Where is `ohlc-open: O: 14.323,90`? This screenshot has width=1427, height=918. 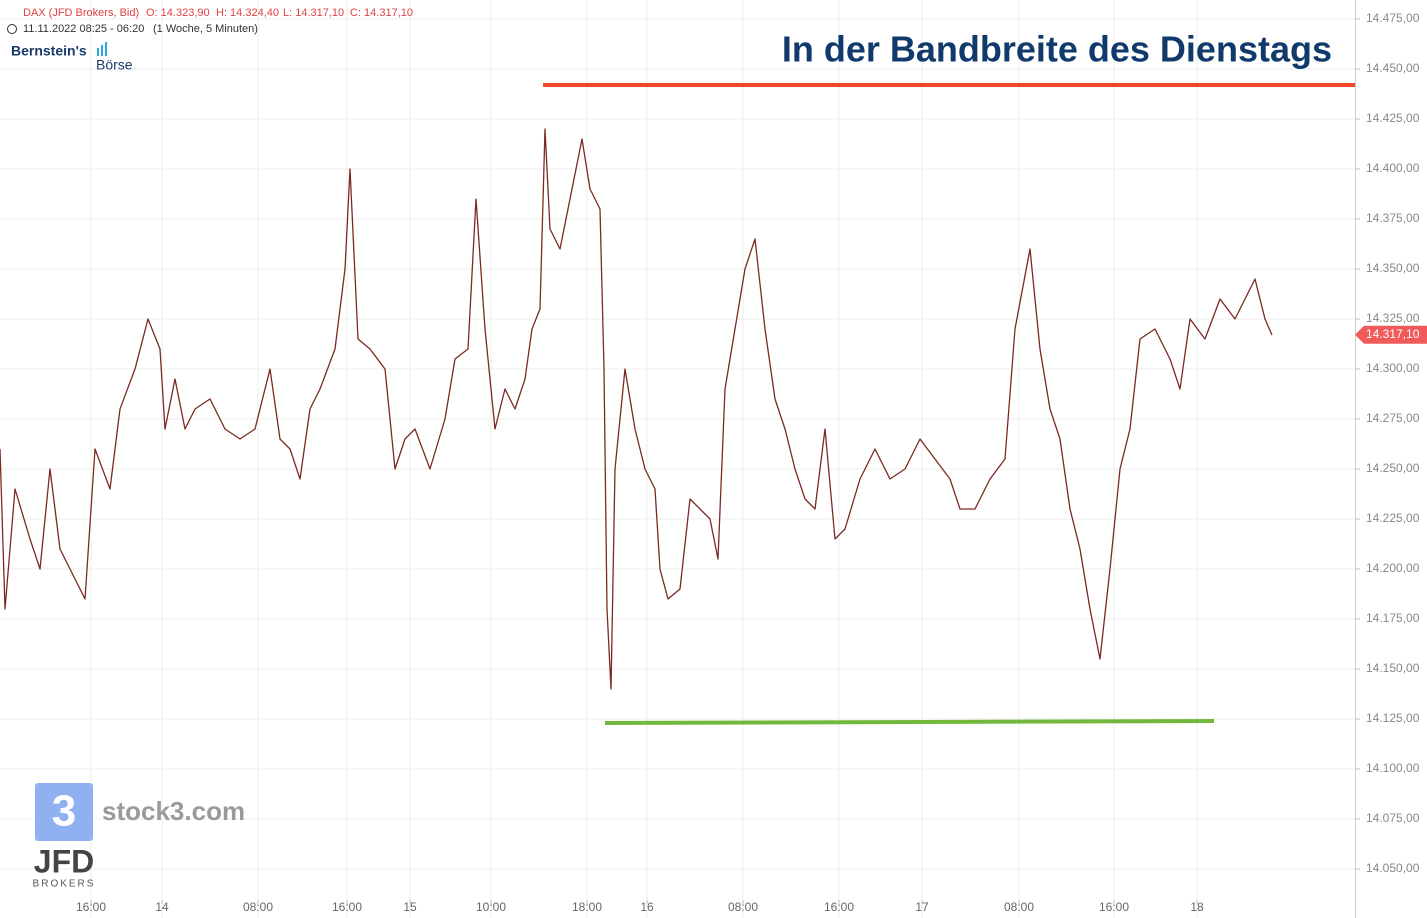 ohlc-open: O: 14.323,90 is located at coordinates (178, 13).